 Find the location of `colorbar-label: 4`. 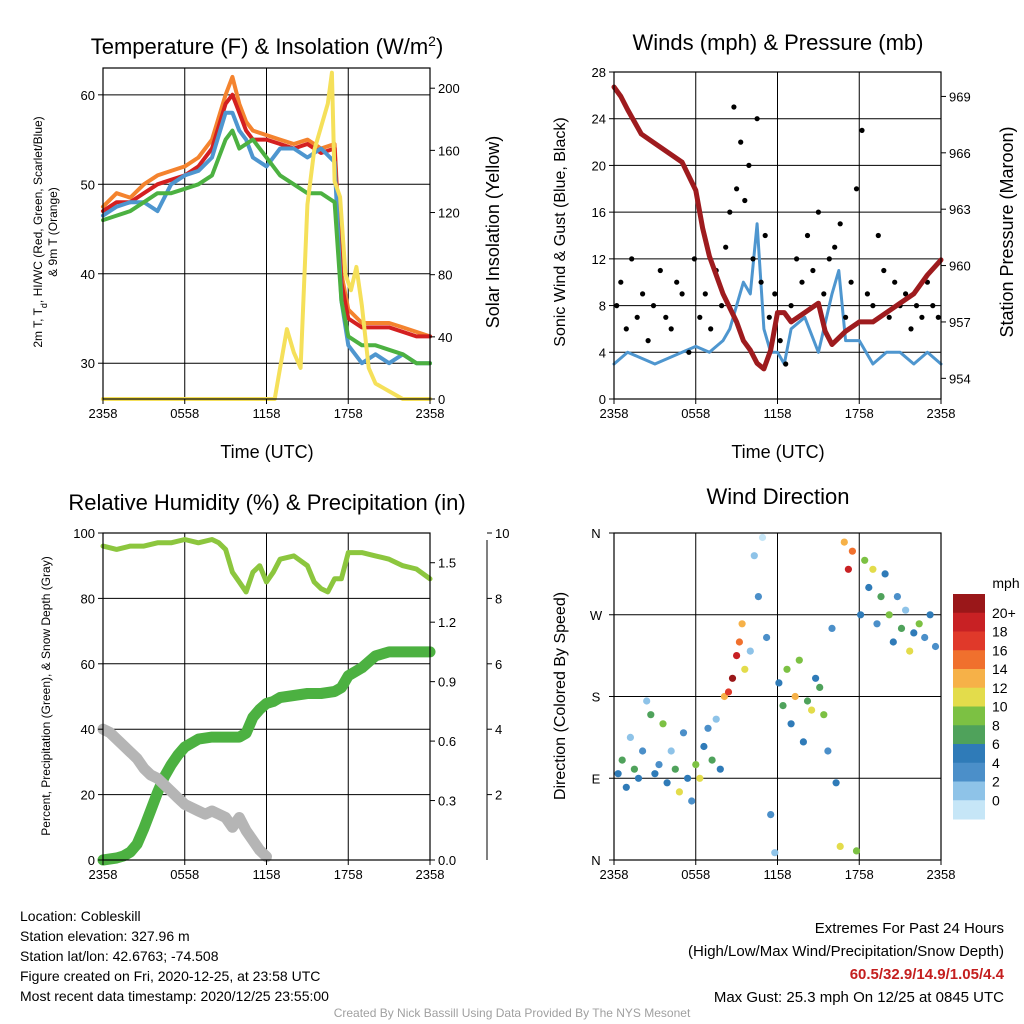

colorbar-label: 4 is located at coordinates (996, 763).